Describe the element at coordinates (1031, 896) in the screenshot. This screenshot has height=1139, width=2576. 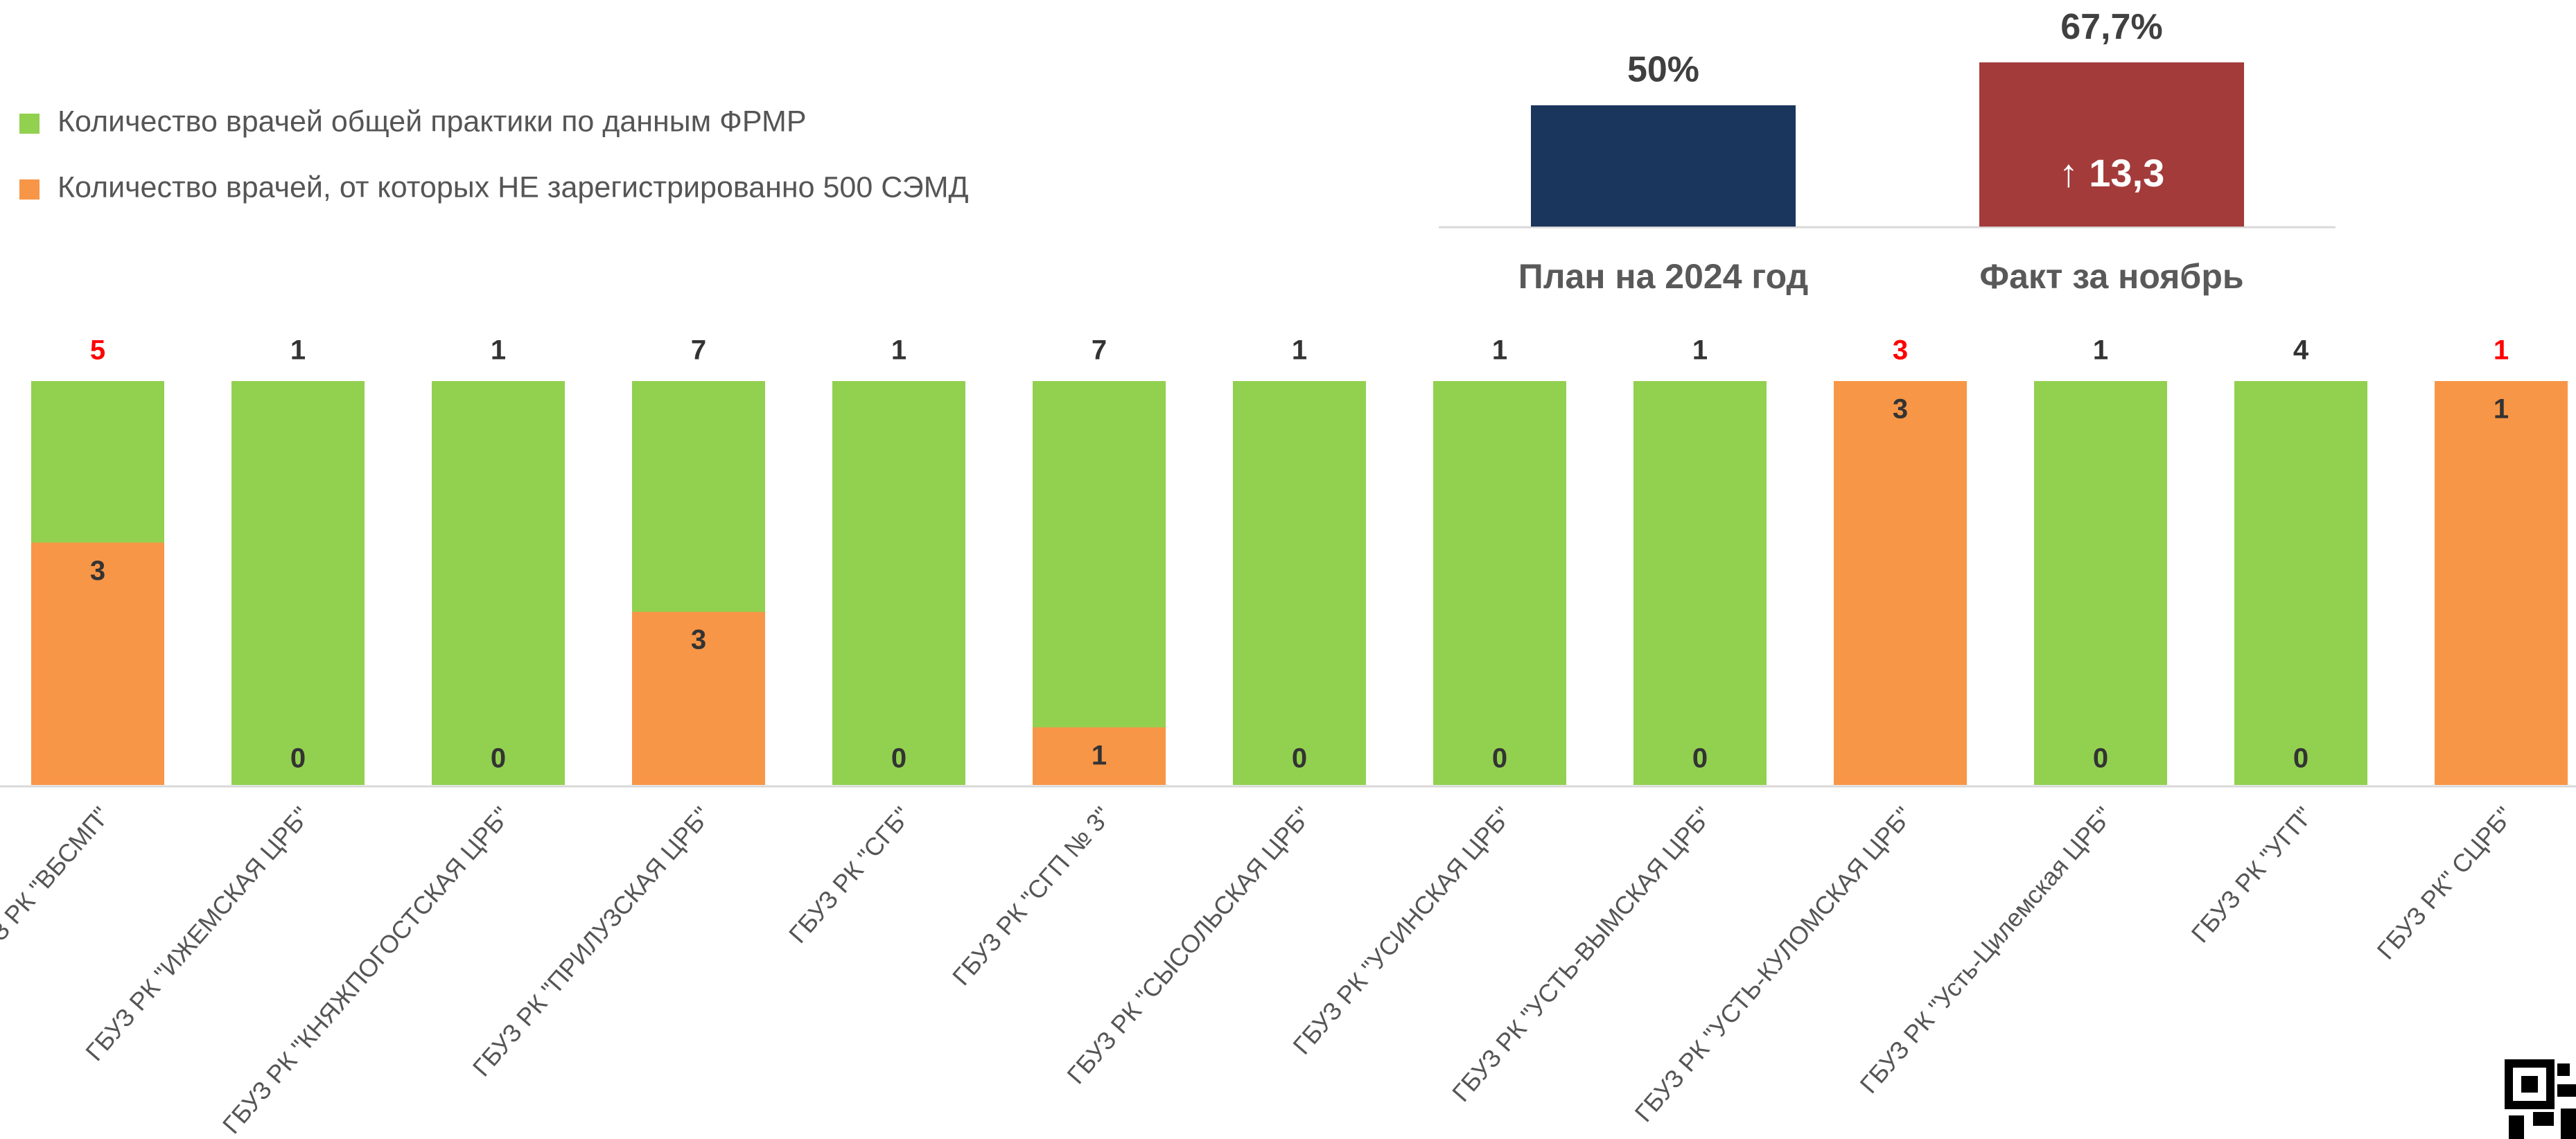
I see `category-label: ГБУЗ РК "СГП № 3"` at that location.